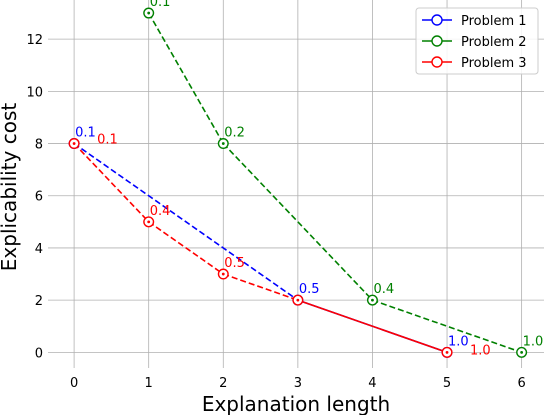 The height and width of the screenshot is (415, 544). What do you see at coordinates (298, 383) in the screenshot?
I see `x-tick-label: 3` at bounding box center [298, 383].